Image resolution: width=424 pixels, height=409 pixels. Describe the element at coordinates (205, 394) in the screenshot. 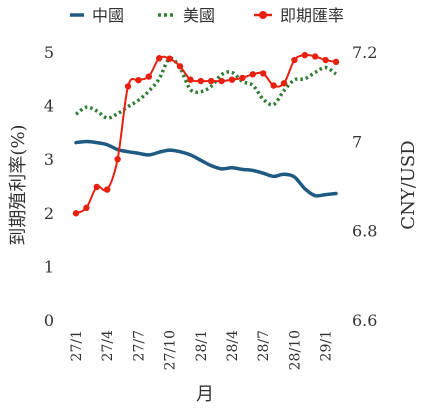

I see `x-axis-title: 月` at that location.